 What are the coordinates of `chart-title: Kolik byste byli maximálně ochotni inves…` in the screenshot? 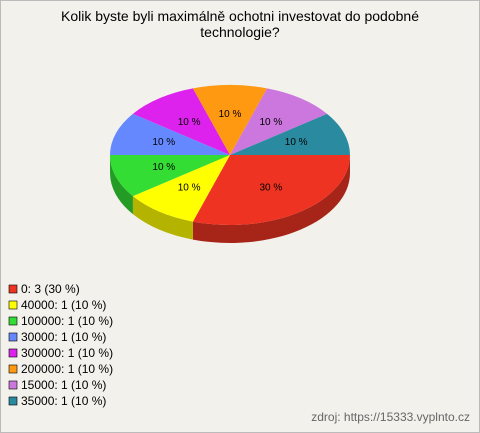 It's located at (240, 24).